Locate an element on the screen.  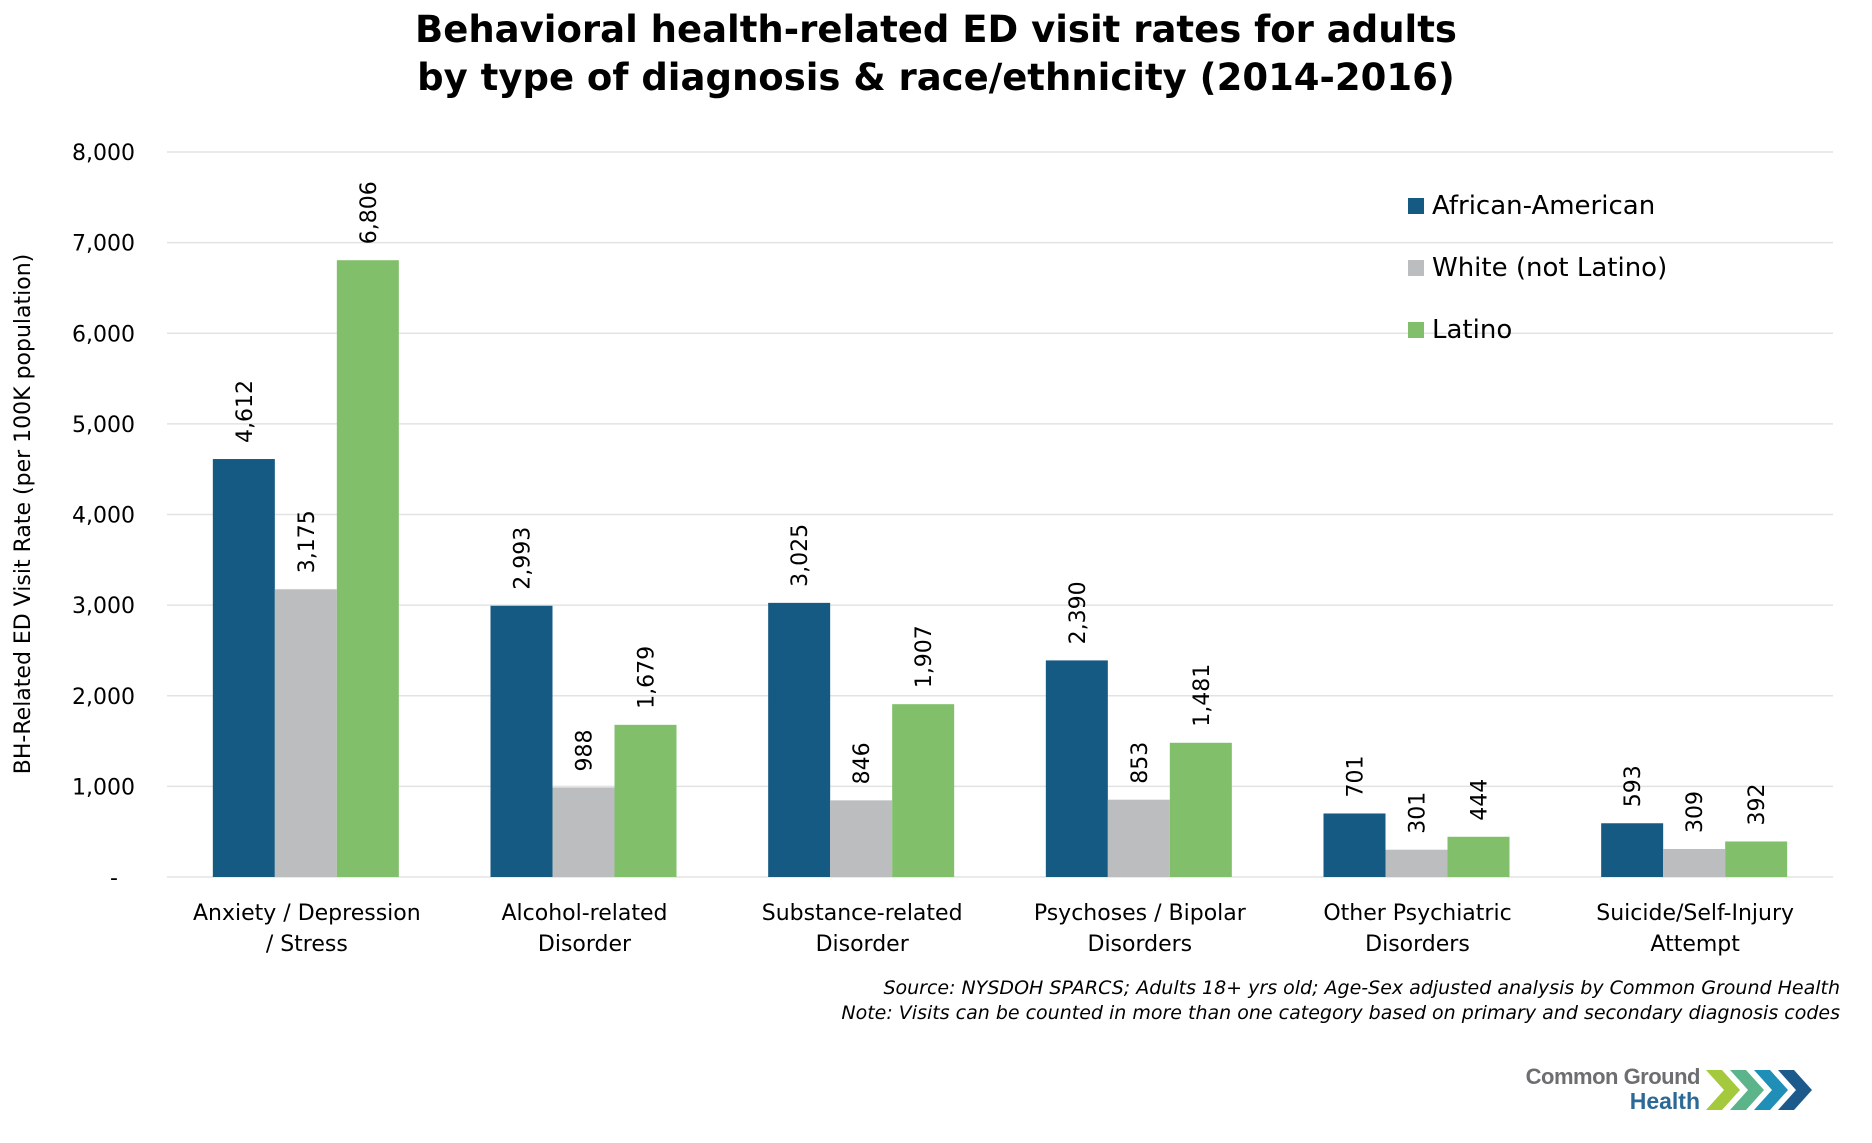
x-category-label: Psychoses / Bipolar Disorders is located at coordinates (1140, 929).